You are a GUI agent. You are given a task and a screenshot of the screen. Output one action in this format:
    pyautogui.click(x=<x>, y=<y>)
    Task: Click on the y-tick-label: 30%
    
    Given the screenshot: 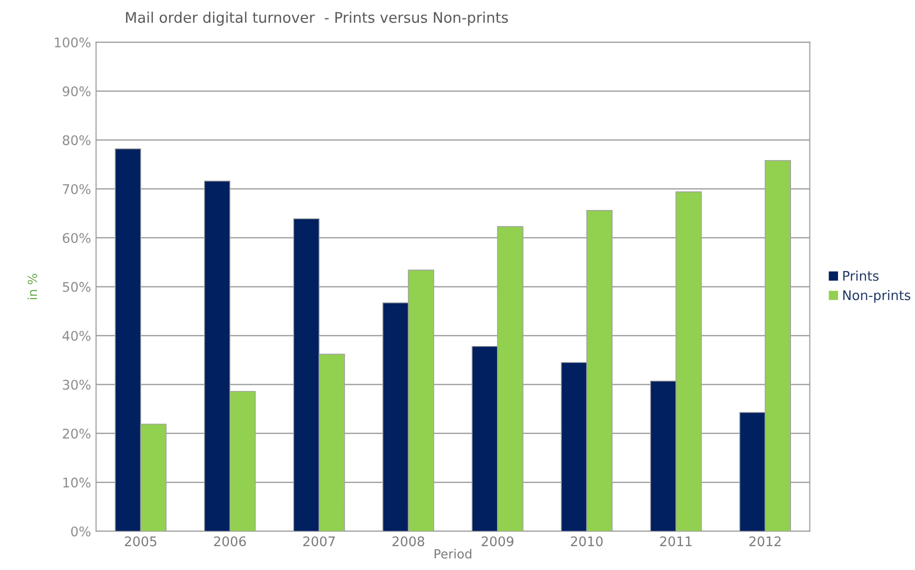 What is the action you would take?
    pyautogui.click(x=76, y=385)
    